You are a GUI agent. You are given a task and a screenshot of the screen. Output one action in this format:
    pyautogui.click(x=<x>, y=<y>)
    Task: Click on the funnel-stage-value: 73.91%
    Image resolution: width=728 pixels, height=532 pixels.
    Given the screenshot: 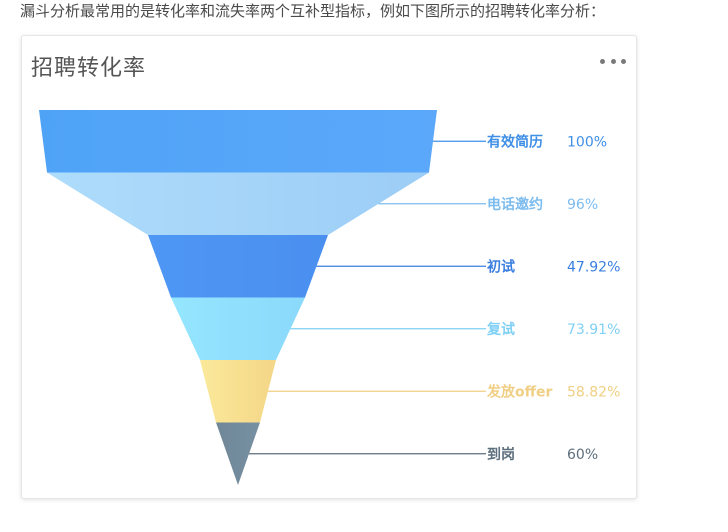 What is the action you would take?
    pyautogui.click(x=593, y=330)
    